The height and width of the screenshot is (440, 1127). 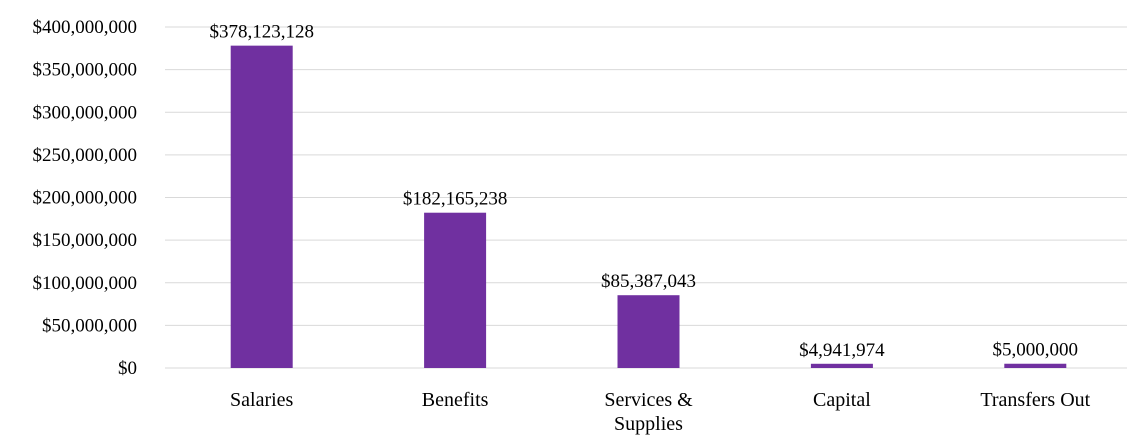 I want to click on x-category-label-line: Salaries, so click(x=262, y=400).